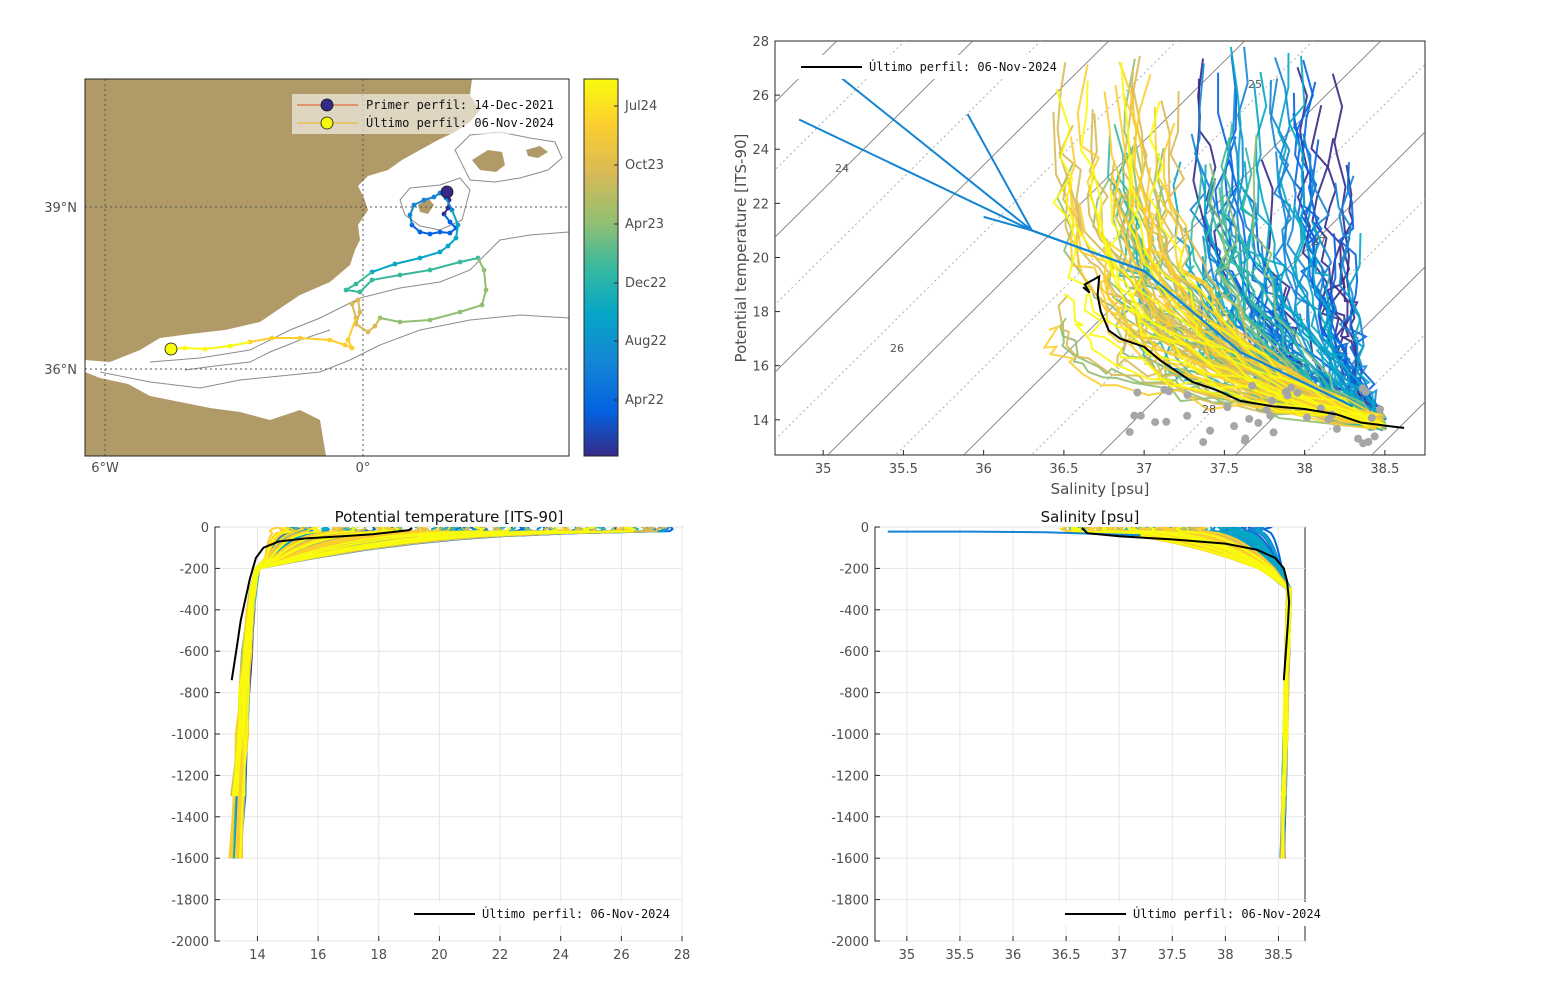 The image size is (1550, 992). What do you see at coordinates (644, 165) in the screenshot?
I see `colorbar-label: Oct23` at bounding box center [644, 165].